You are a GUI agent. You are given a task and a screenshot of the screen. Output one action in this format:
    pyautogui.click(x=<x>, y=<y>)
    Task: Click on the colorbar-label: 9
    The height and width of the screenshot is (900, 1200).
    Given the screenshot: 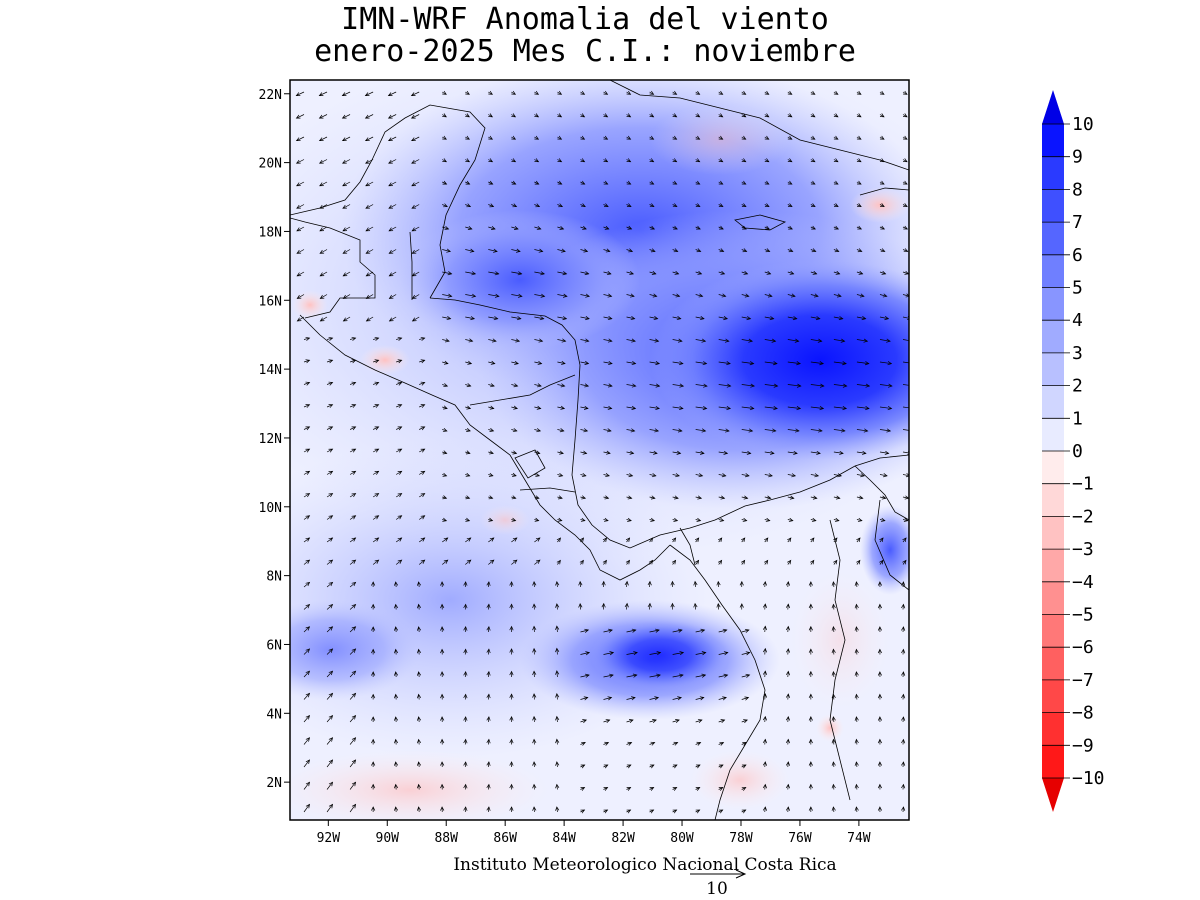 What is the action you would take?
    pyautogui.click(x=1077, y=157)
    